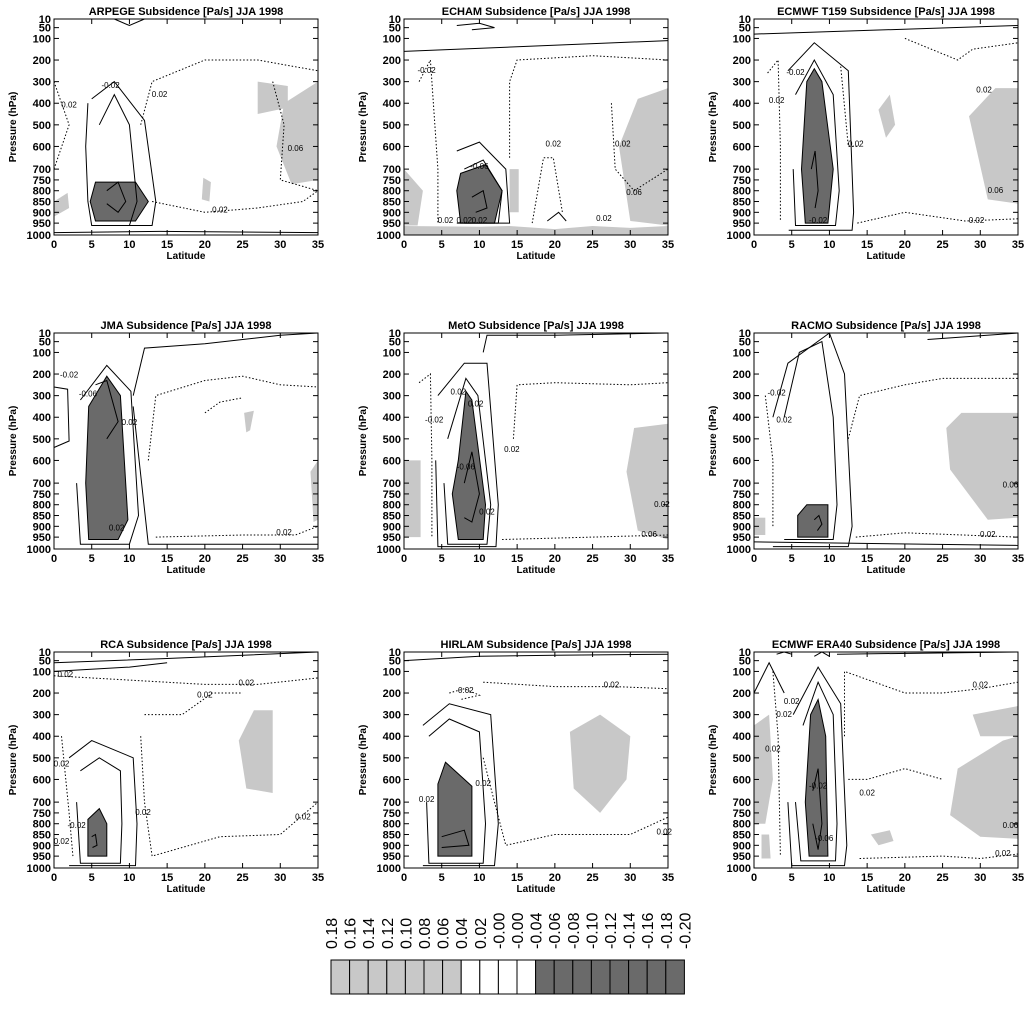 The image size is (1031, 1024). What do you see at coordinates (886, 12) in the screenshot?
I see `panel-title: ECMWF T159 Subsidence [Pa/s] JJA 1998` at bounding box center [886, 12].